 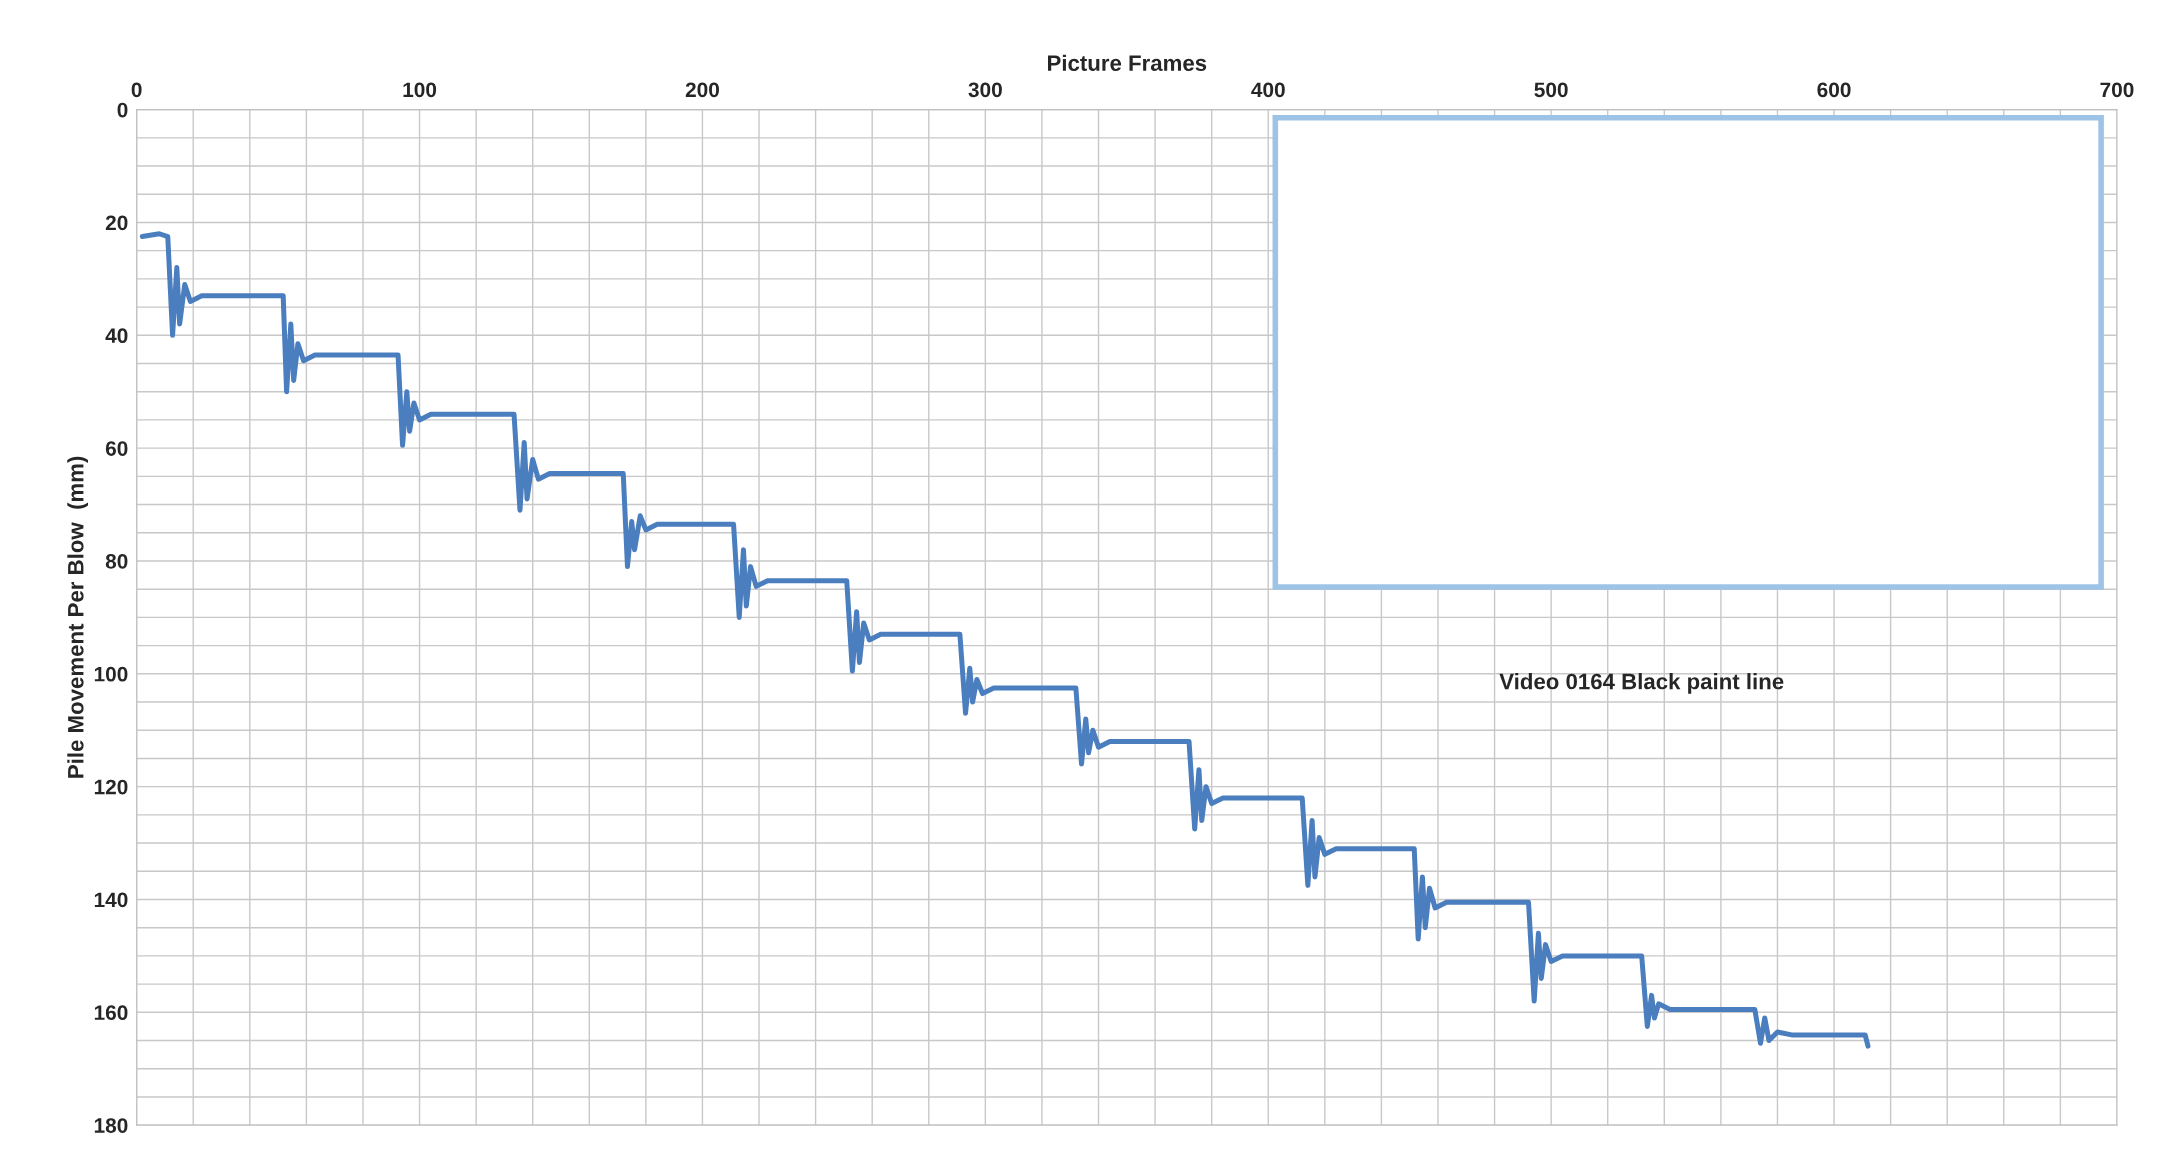 What do you see at coordinates (116, 448) in the screenshot?
I see `y-tick-label: 60` at bounding box center [116, 448].